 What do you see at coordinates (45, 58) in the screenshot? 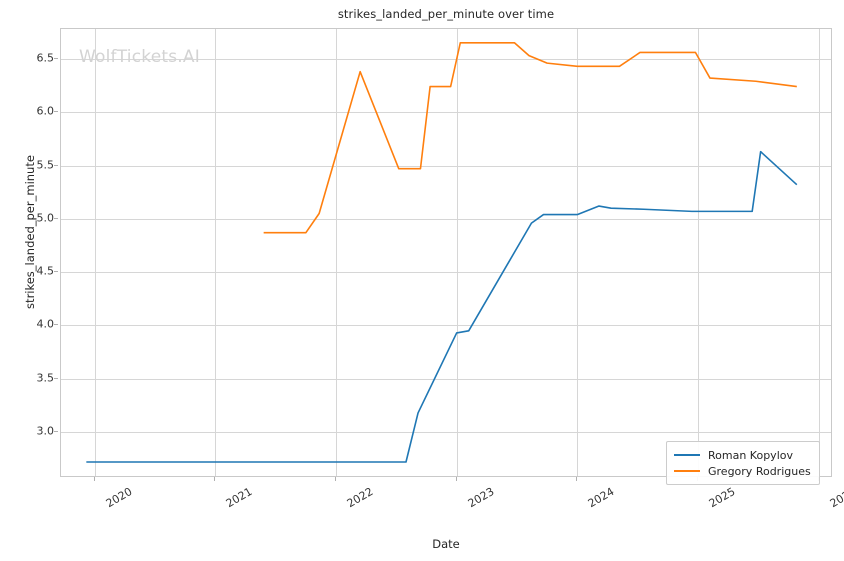
I see `y-tick-label: 6.5` at bounding box center [45, 58].